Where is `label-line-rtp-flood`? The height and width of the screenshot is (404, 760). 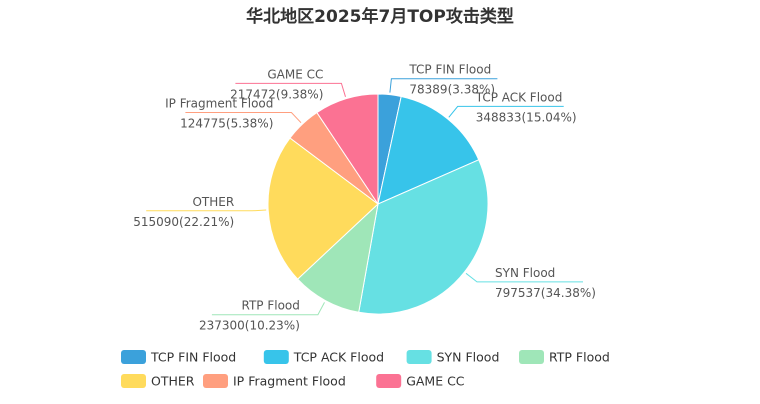 label-line-rtp-flood is located at coordinates (268, 309).